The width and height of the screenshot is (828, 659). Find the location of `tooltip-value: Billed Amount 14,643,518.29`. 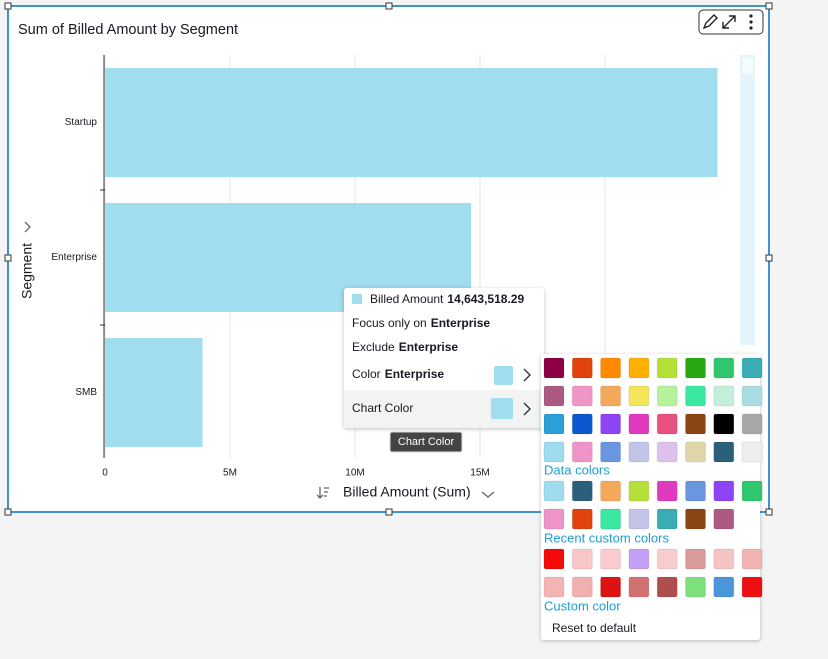

tooltip-value: Billed Amount 14,643,518.29 is located at coordinates (447, 299).